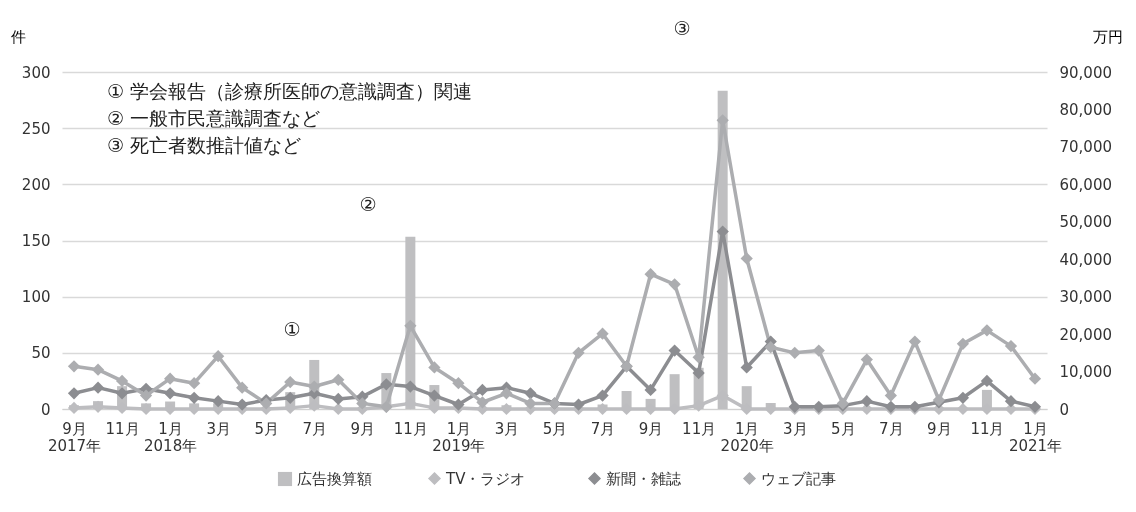 Image resolution: width=1136 pixels, height=512 pixels. What do you see at coordinates (1085, 259) in the screenshot?
I see `y2-tick-label: 40,000` at bounding box center [1085, 259].